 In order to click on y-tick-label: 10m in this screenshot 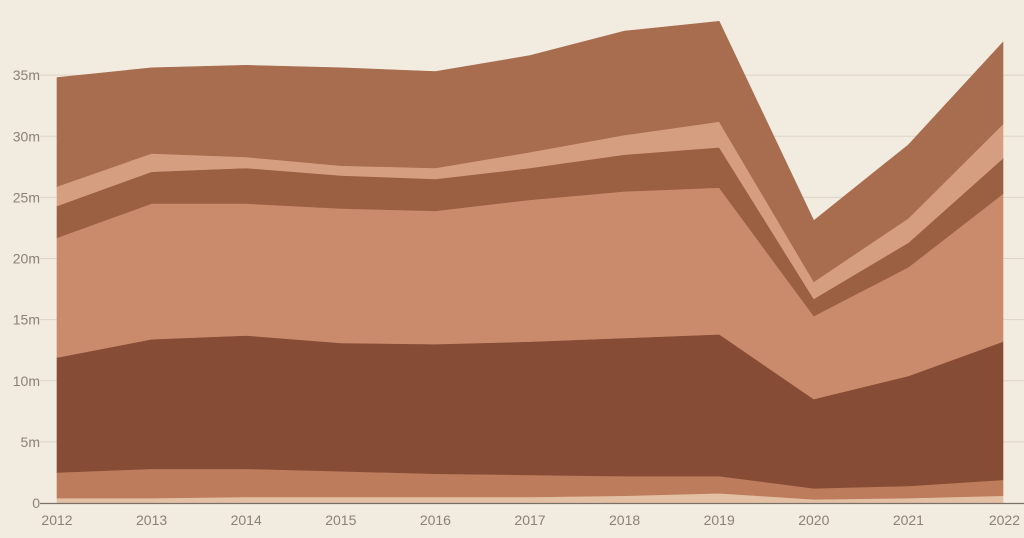, I will do `click(26, 381)`.